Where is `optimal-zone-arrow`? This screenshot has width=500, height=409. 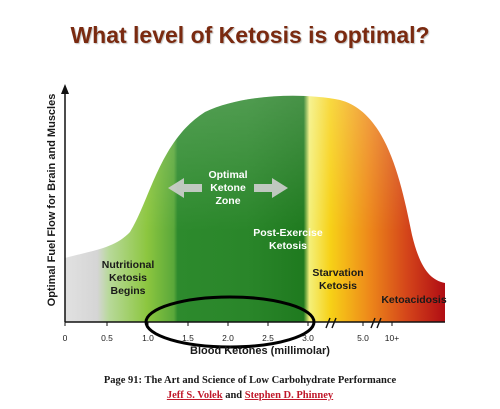
optimal-zone-arrow is located at coordinates (228, 188).